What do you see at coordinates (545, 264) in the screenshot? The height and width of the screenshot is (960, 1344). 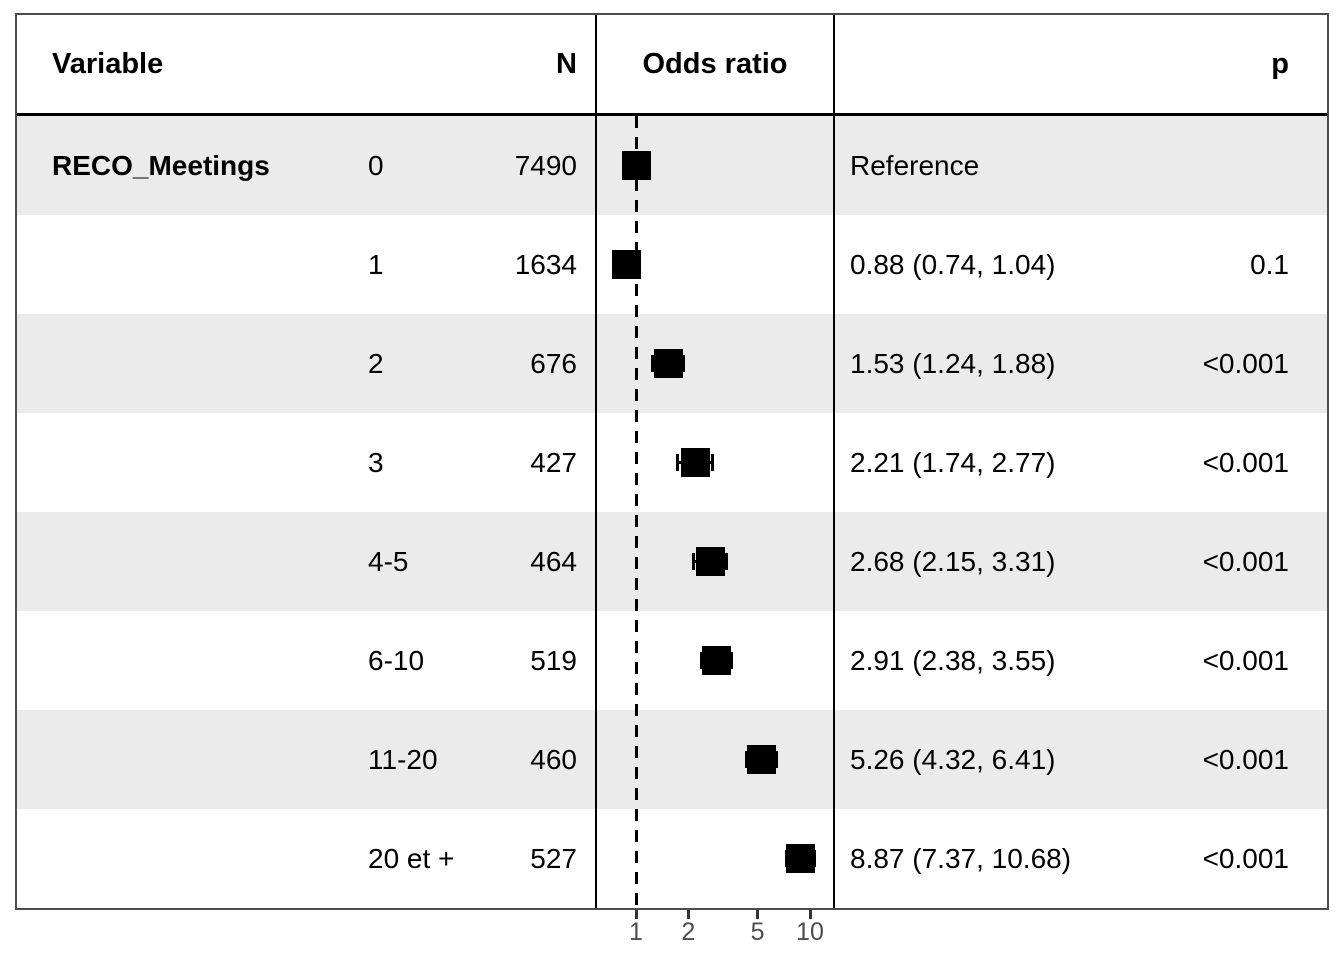 I see `n-value: 1634` at bounding box center [545, 264].